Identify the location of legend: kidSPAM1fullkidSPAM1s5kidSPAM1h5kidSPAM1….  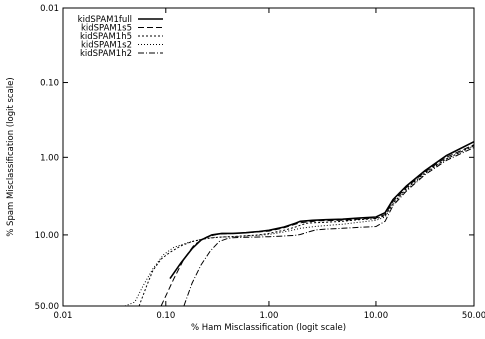
(120, 37).